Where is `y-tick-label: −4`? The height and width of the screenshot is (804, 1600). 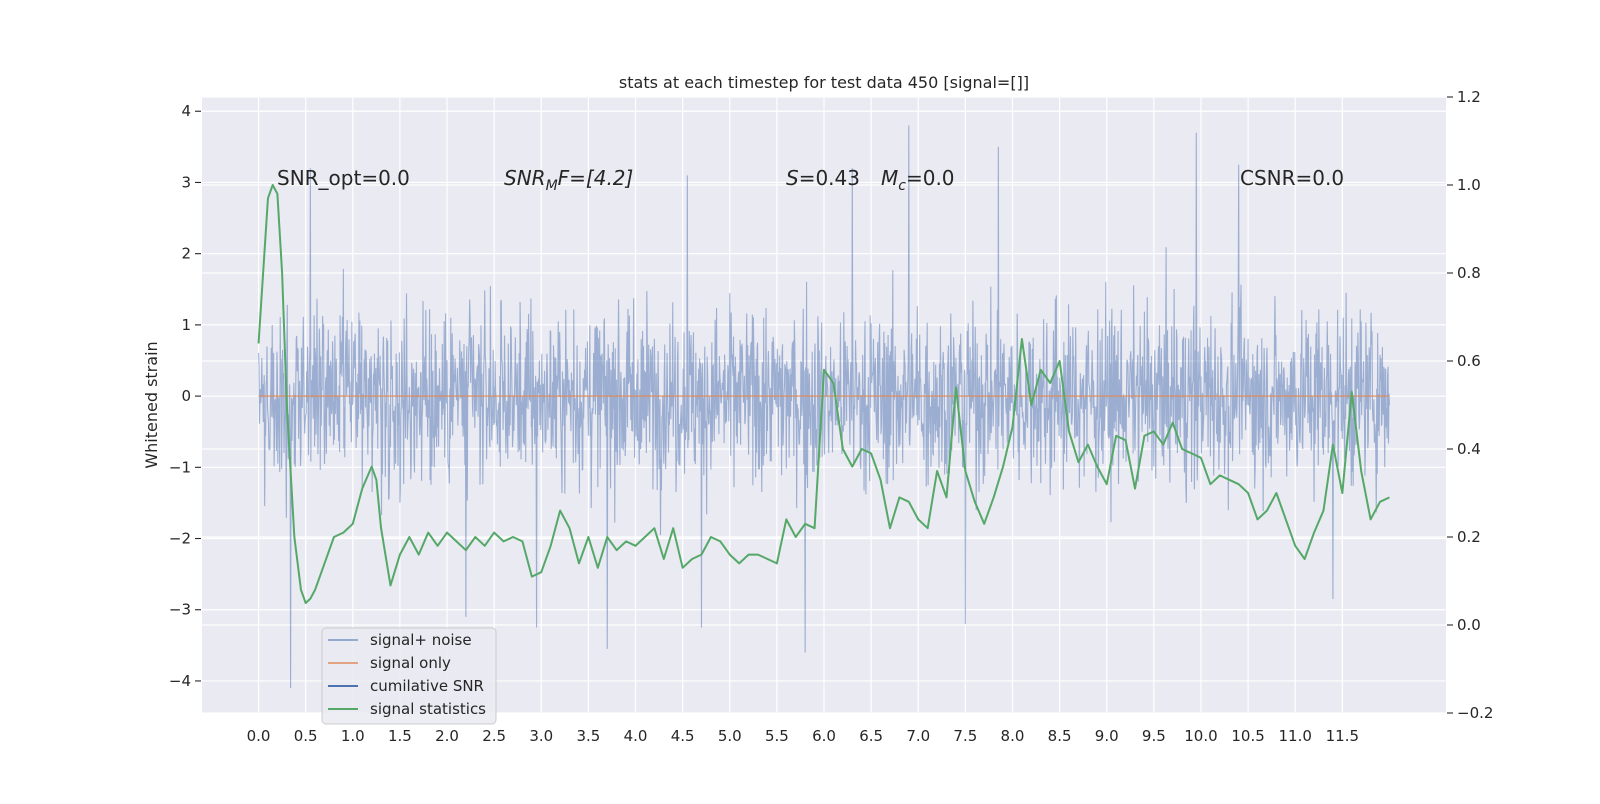
y-tick-label: −4 is located at coordinates (180, 681).